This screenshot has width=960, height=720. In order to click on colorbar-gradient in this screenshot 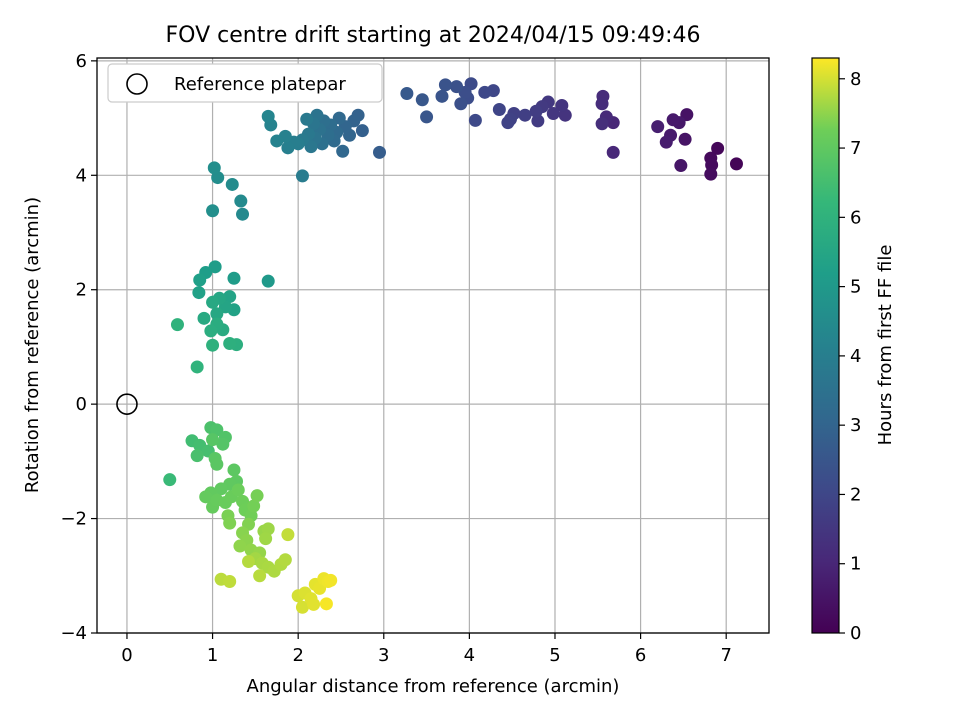, I will do `click(825, 345)`.